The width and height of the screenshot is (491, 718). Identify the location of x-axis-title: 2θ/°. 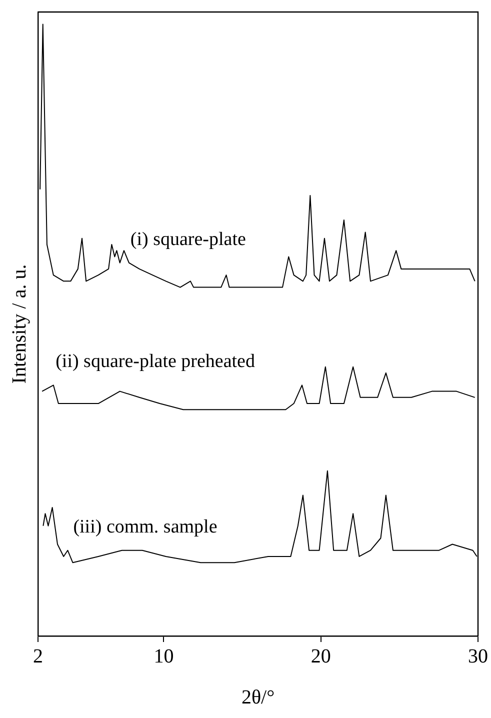
(258, 697).